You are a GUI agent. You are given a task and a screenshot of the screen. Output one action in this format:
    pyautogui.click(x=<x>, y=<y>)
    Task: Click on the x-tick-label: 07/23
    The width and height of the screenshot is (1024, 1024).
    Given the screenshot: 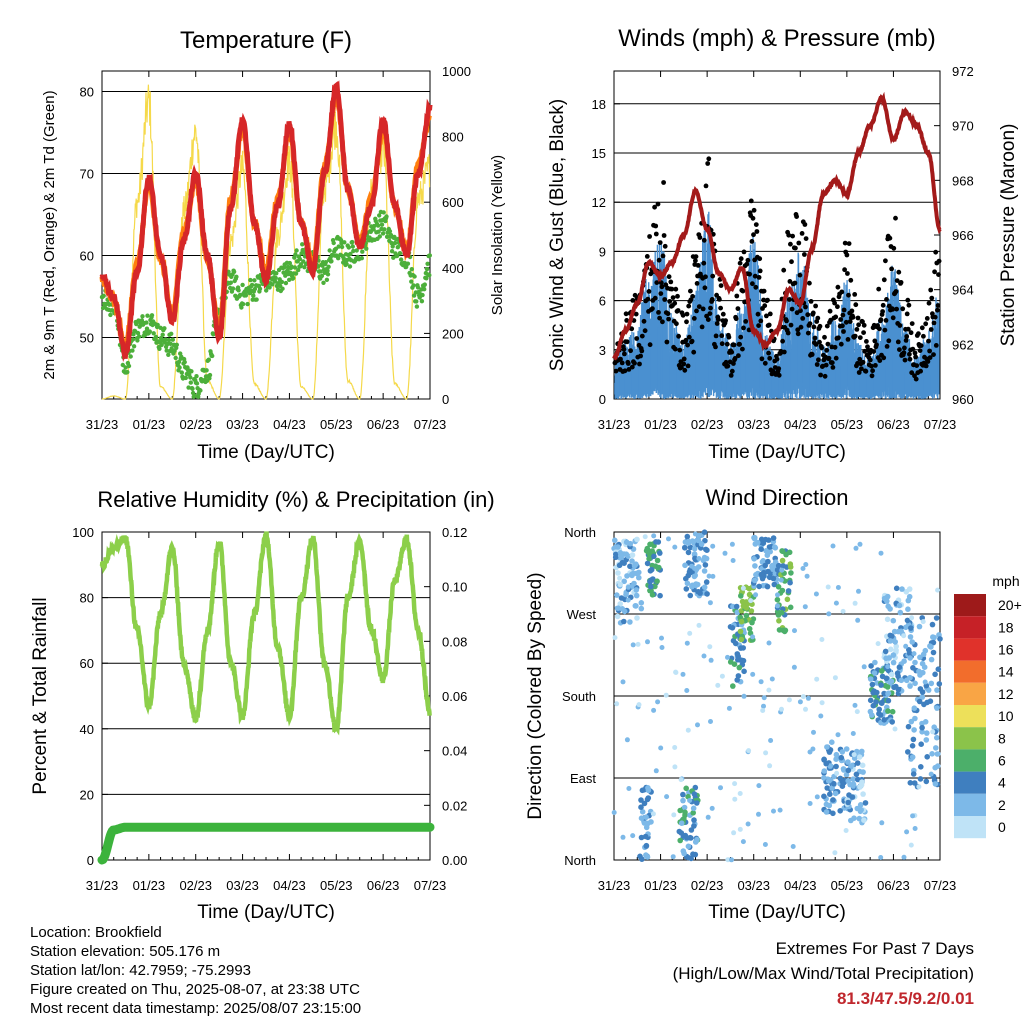 What is the action you would take?
    pyautogui.click(x=940, y=885)
    